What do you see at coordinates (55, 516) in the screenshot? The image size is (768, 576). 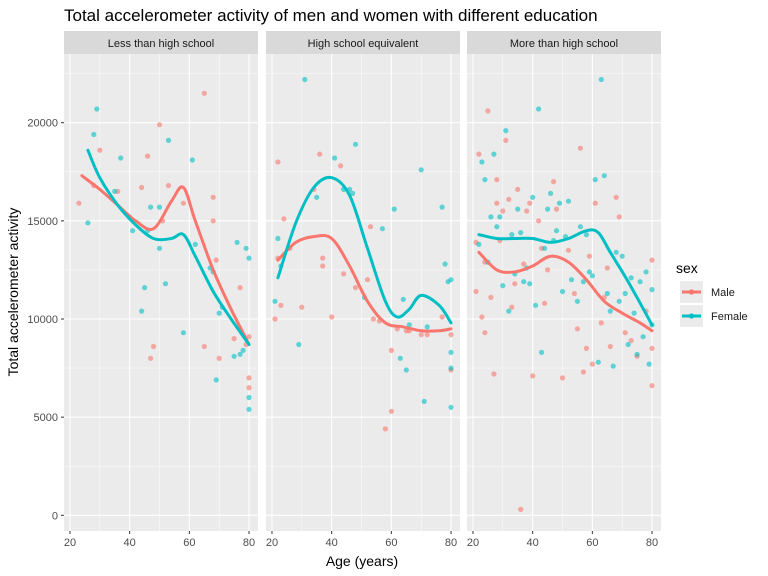 I see `y-tick-label: 0` at bounding box center [55, 516].